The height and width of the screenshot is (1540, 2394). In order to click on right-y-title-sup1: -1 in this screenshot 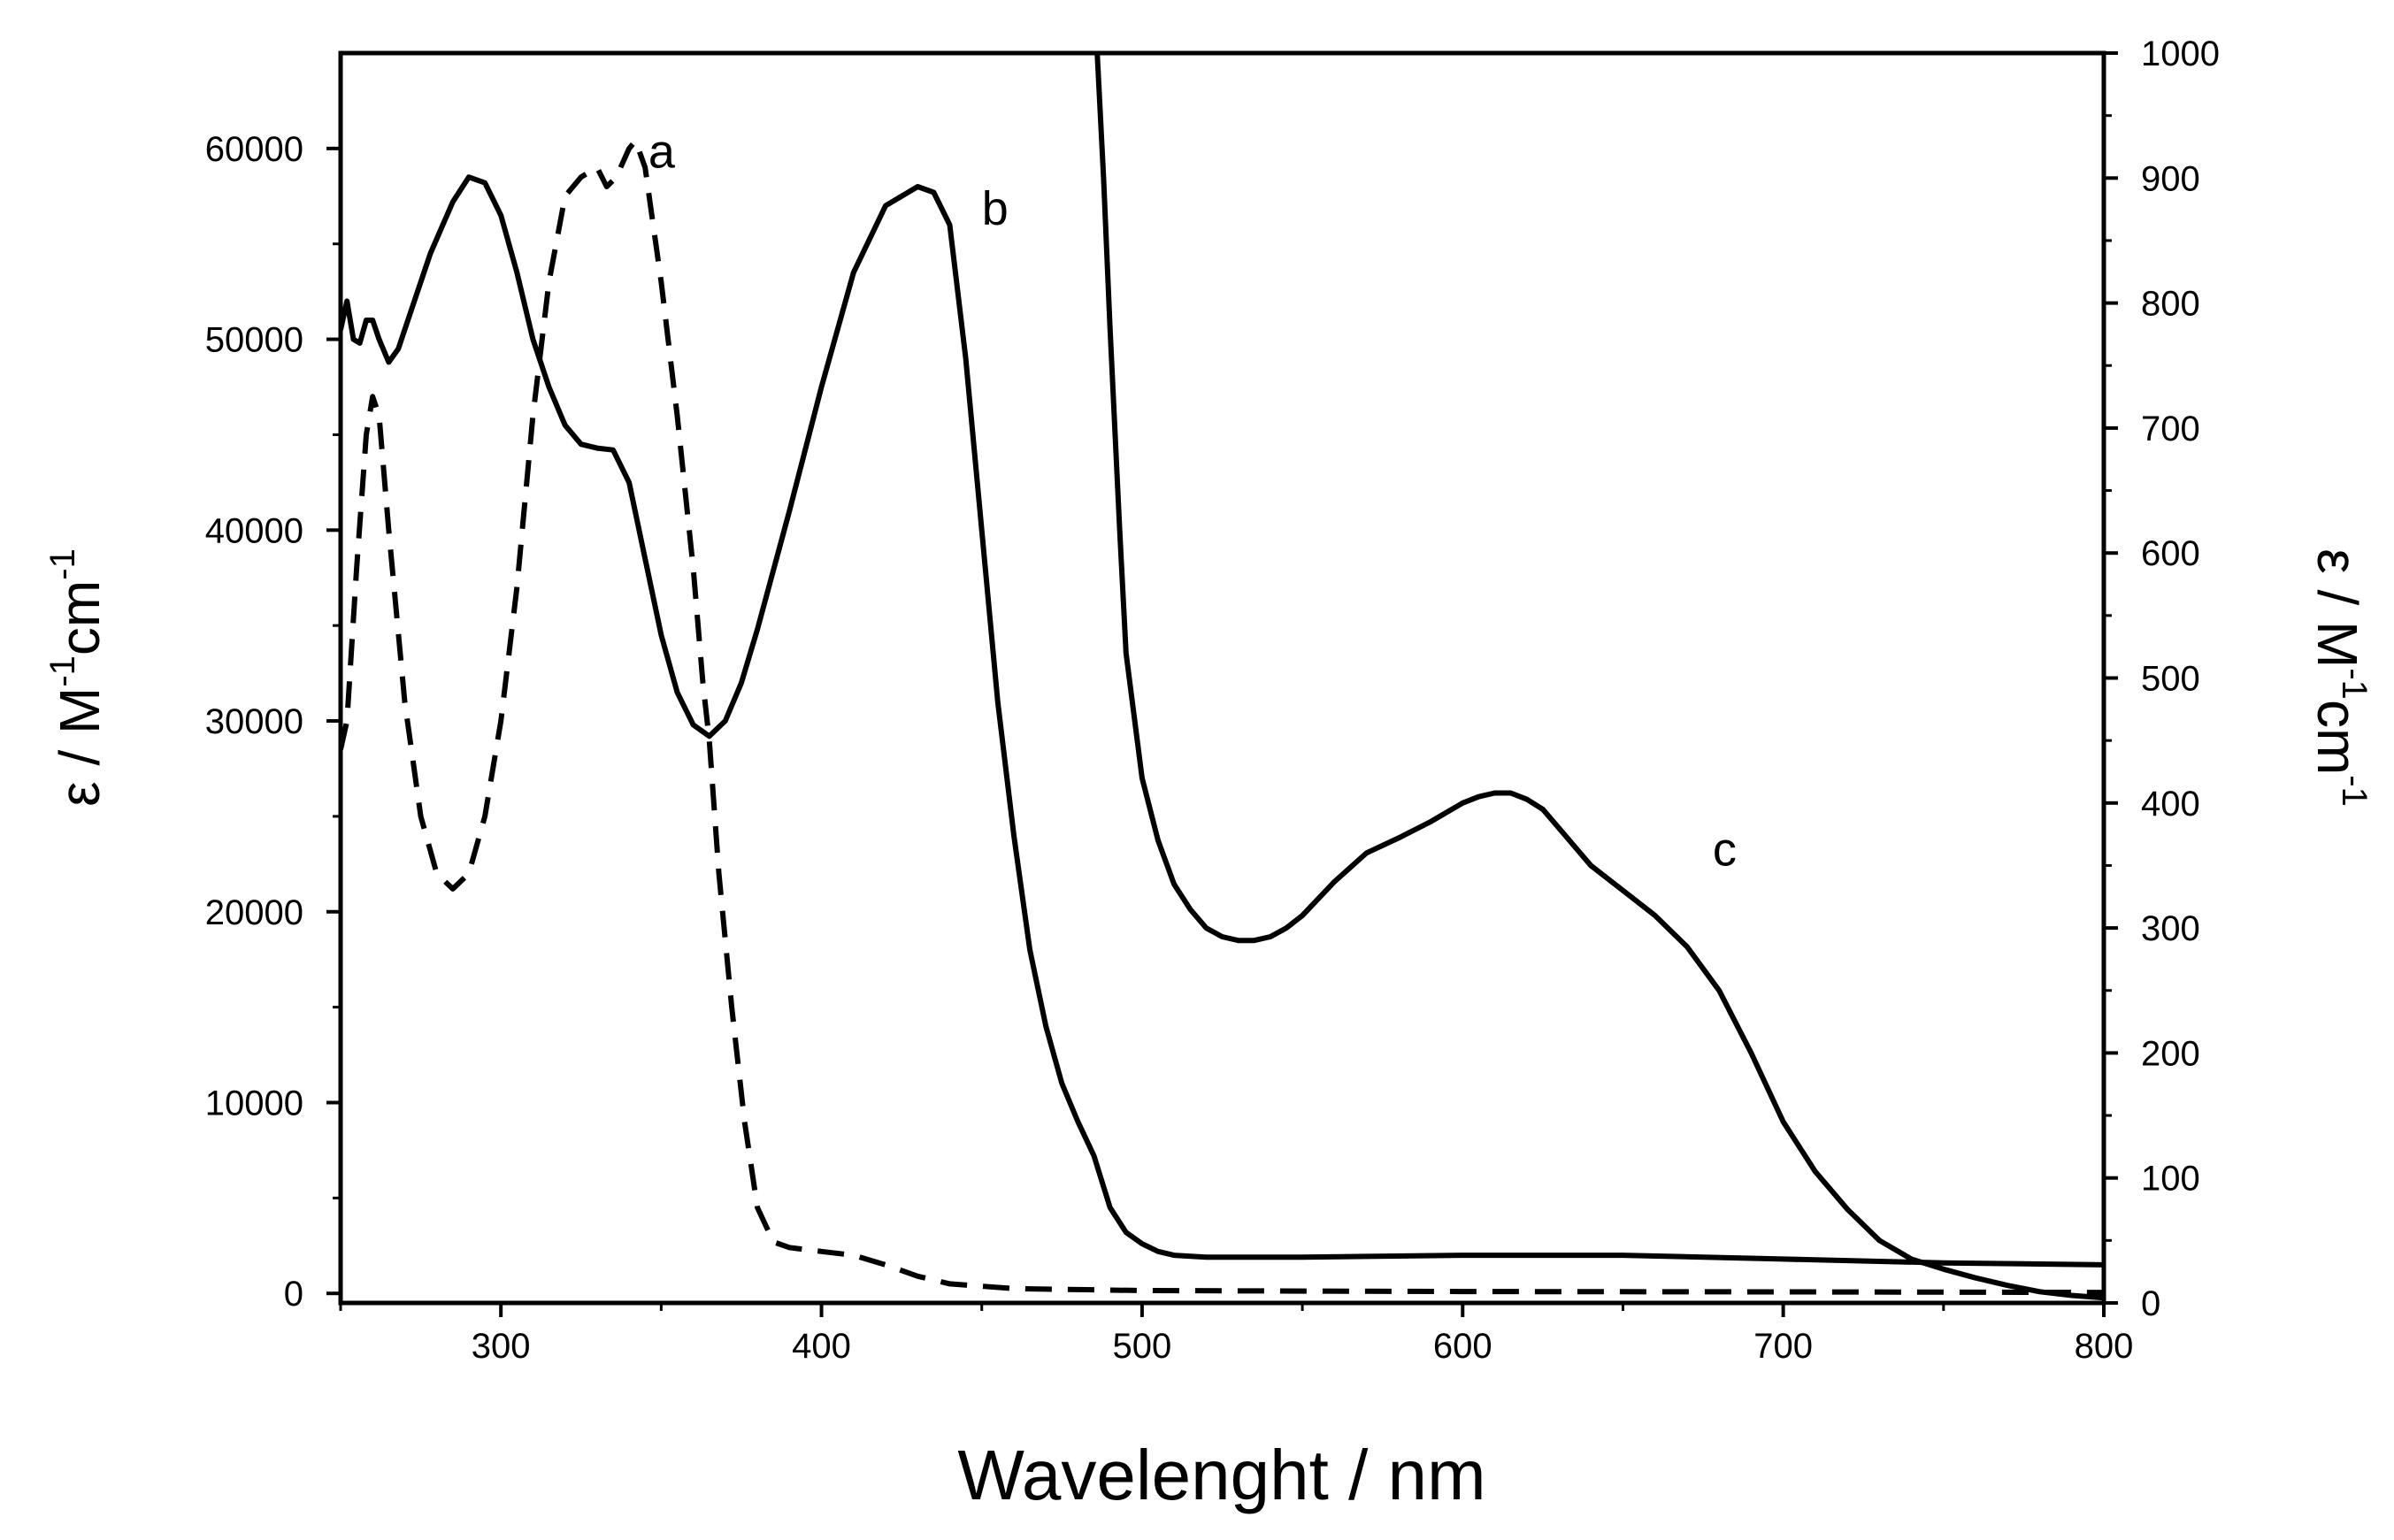, I will do `click(2354, 684)`.